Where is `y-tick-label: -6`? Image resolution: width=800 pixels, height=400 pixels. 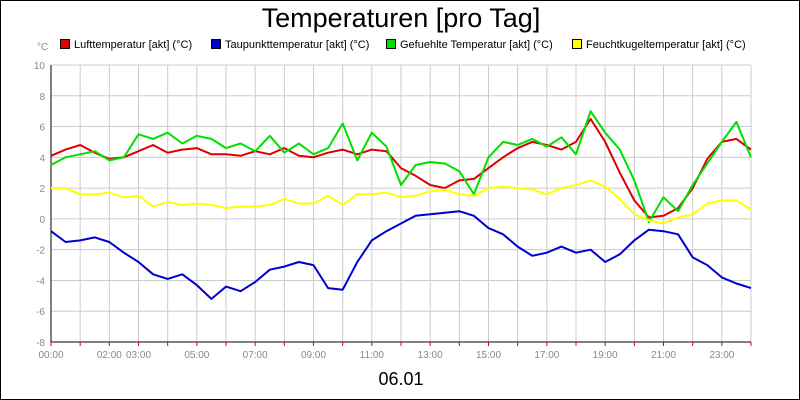 y-tick-label: -6 is located at coordinates (40, 312).